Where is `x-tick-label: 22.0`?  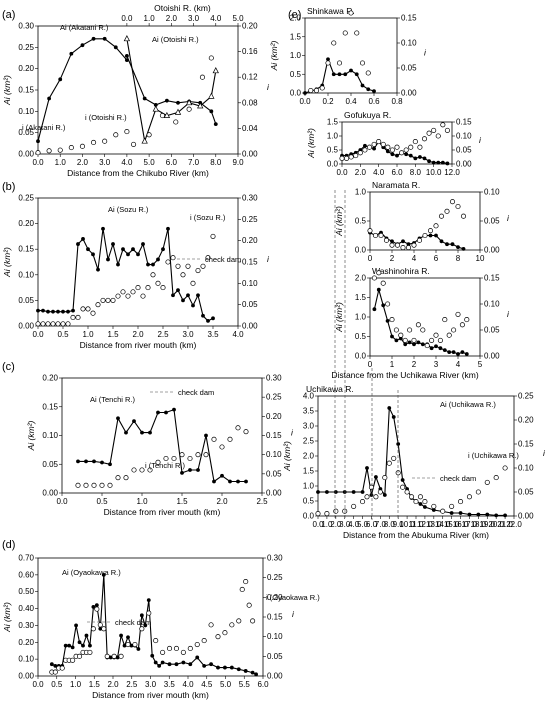 x-tick-label: 22.0 is located at coordinates (514, 524).